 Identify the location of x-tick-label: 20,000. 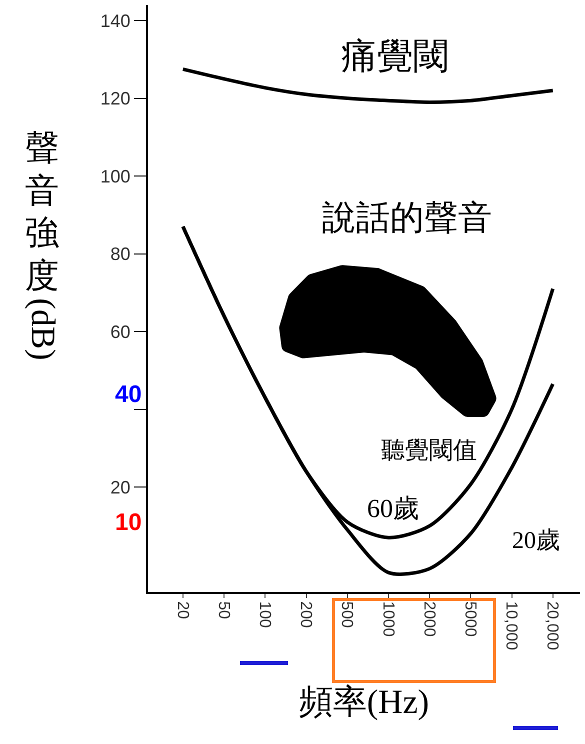
(552, 625).